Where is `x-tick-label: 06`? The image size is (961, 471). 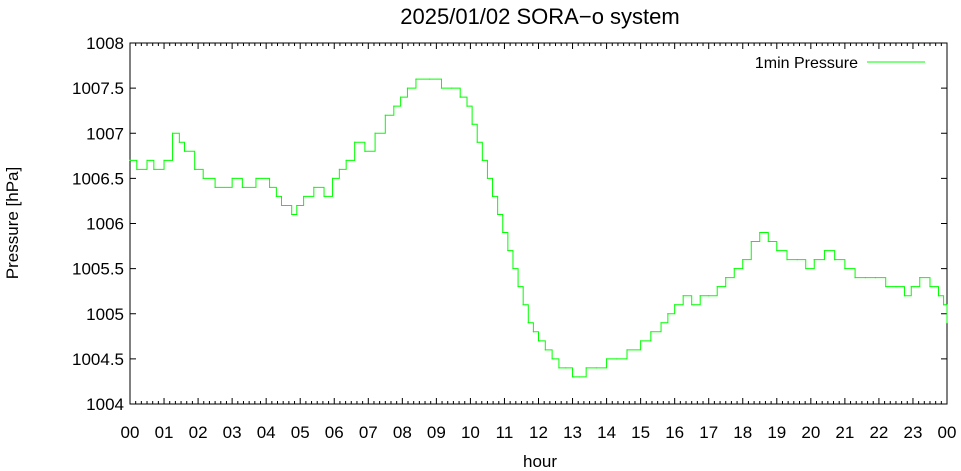 x-tick-label: 06 is located at coordinates (334, 432).